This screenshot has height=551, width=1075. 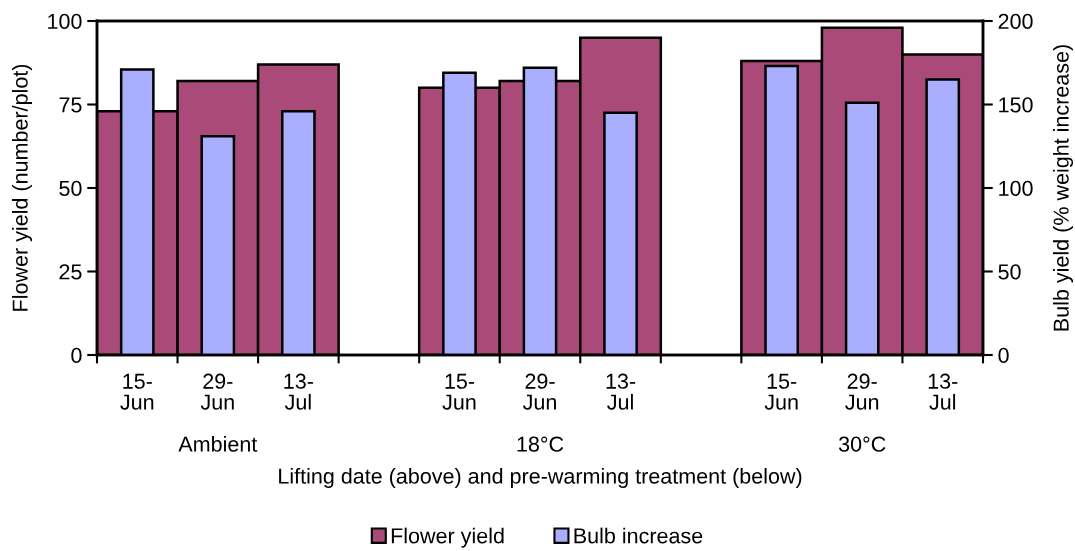 What do you see at coordinates (70, 272) in the screenshot?
I see `y-tick-label: 25` at bounding box center [70, 272].